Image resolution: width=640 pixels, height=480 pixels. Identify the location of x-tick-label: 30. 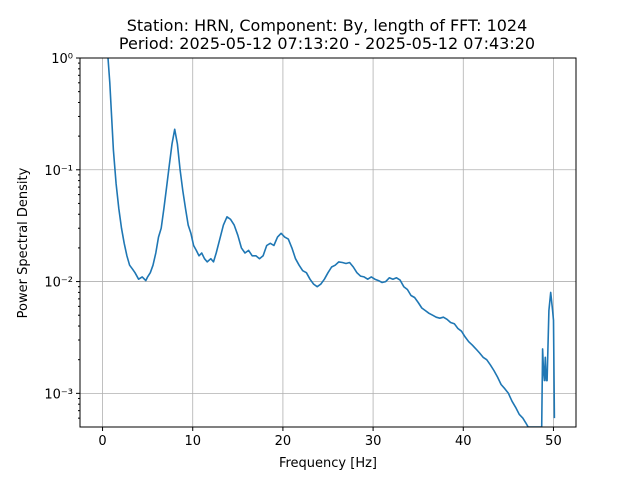
(373, 441).